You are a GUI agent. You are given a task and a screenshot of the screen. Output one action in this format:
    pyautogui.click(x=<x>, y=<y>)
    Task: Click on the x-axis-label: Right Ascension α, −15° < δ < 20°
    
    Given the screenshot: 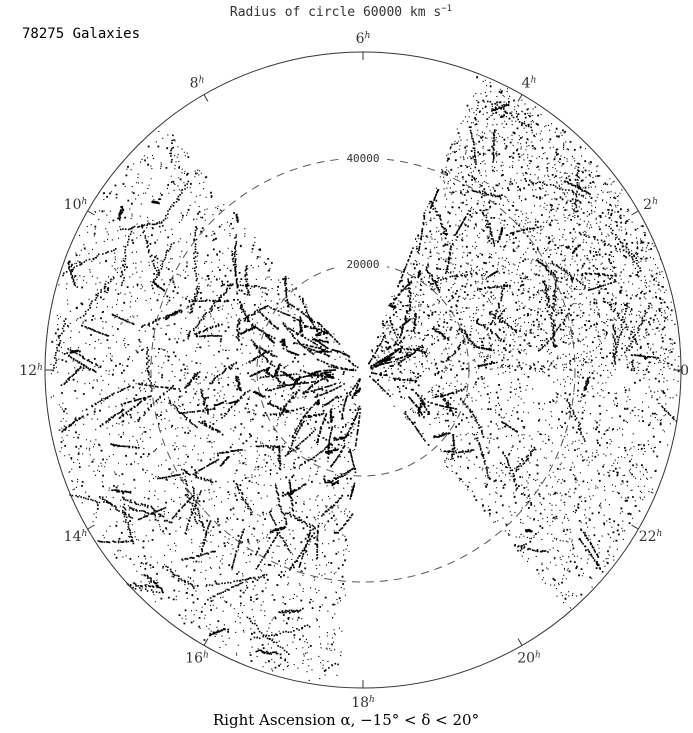 What is the action you would take?
    pyautogui.click(x=346, y=720)
    